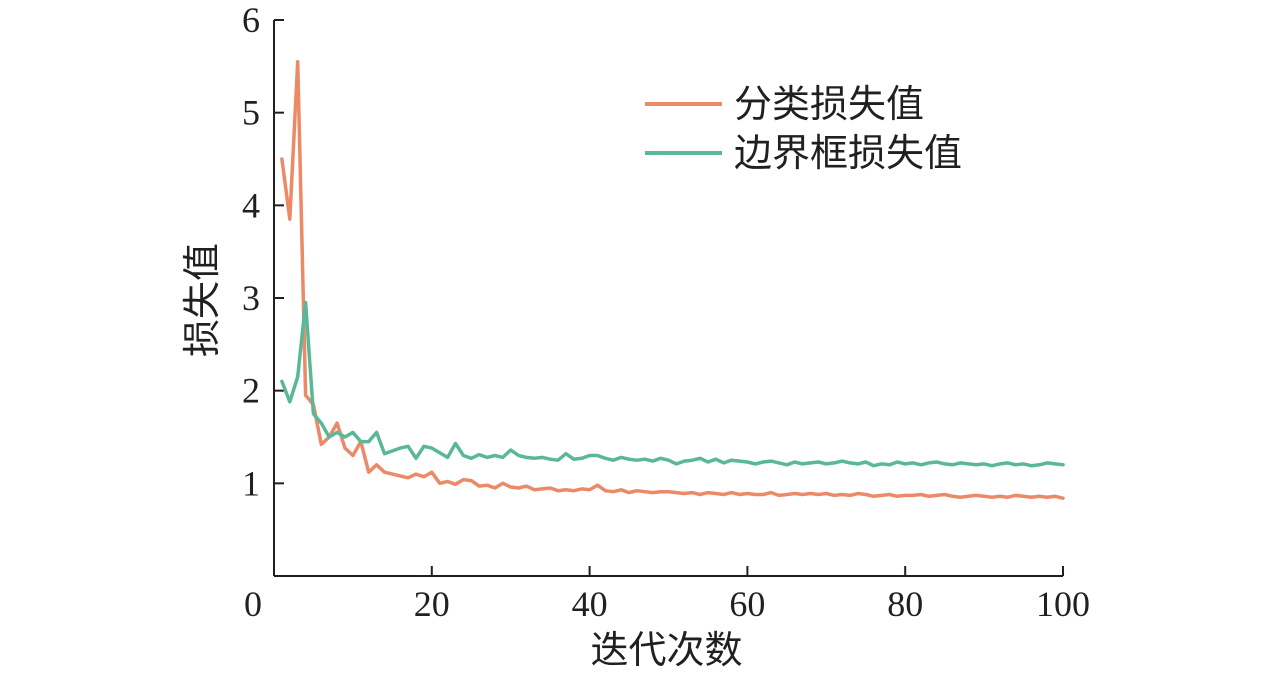  What do you see at coordinates (432, 604) in the screenshot?
I see `x-tick-label: 20` at bounding box center [432, 604].